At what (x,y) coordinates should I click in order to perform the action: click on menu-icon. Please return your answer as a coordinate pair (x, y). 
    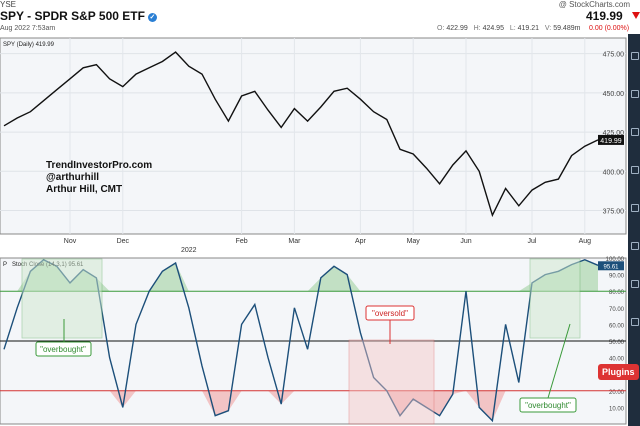
    Looking at the image, I should click on (635, 56).